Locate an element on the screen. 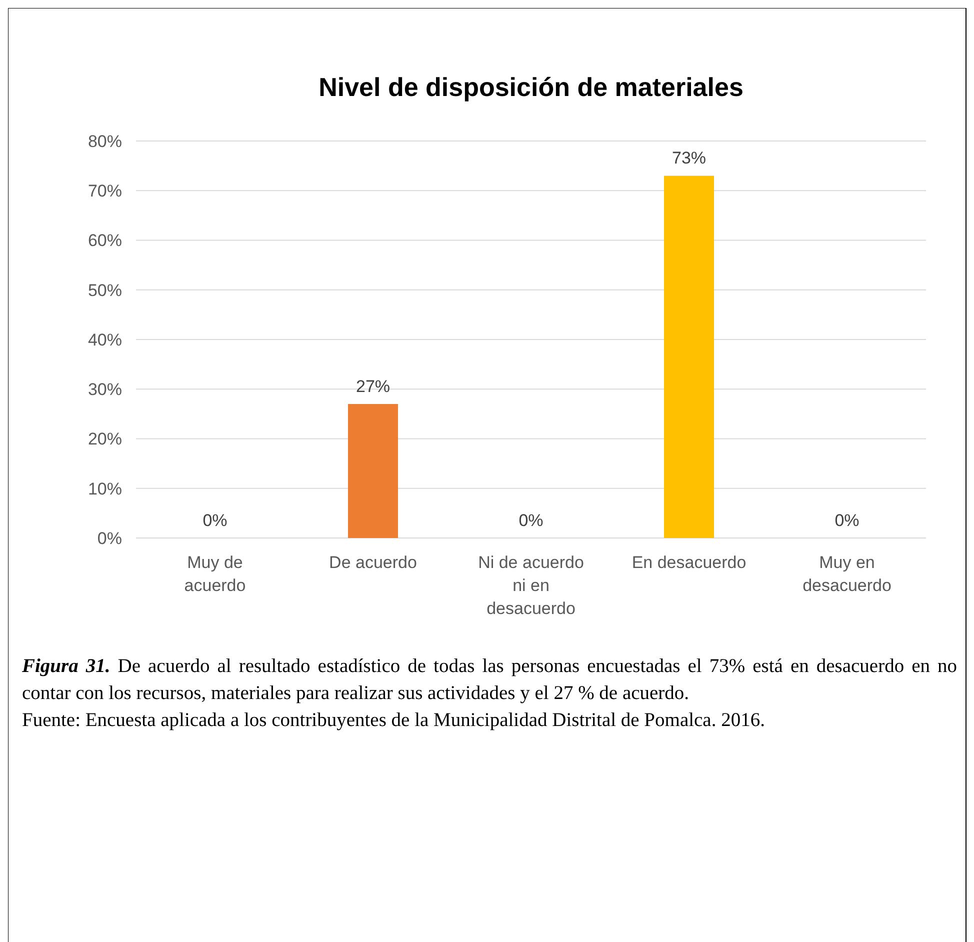  y-tick-label: 70% is located at coordinates (105, 191).